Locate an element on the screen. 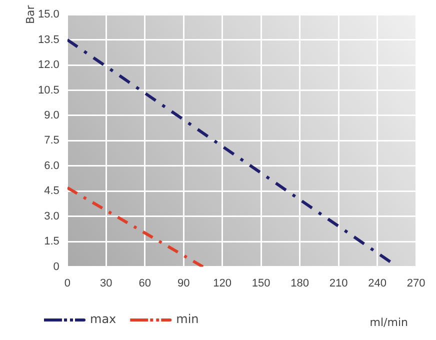  y-tick-label: 1.5 is located at coordinates (52, 242).